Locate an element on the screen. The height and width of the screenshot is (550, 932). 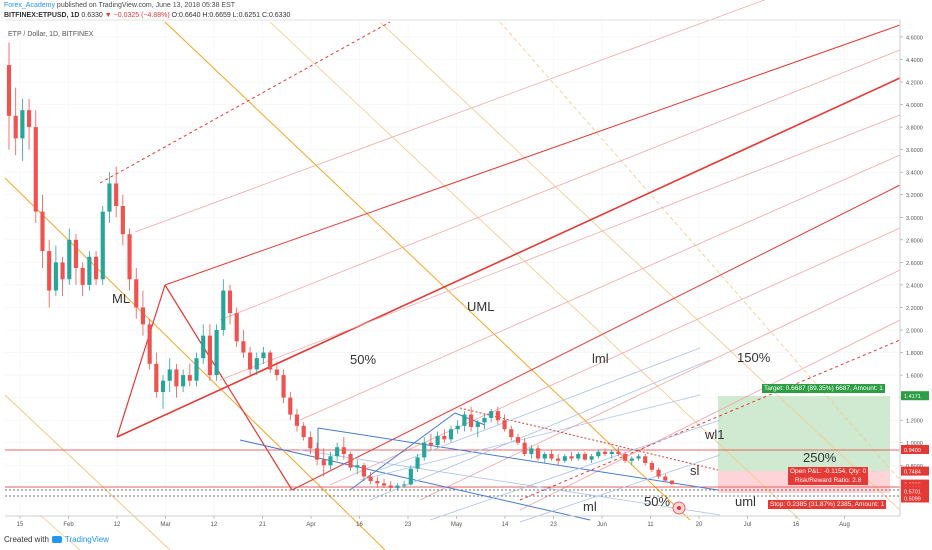
tradingview-link: TradingView is located at coordinates (86, 539).